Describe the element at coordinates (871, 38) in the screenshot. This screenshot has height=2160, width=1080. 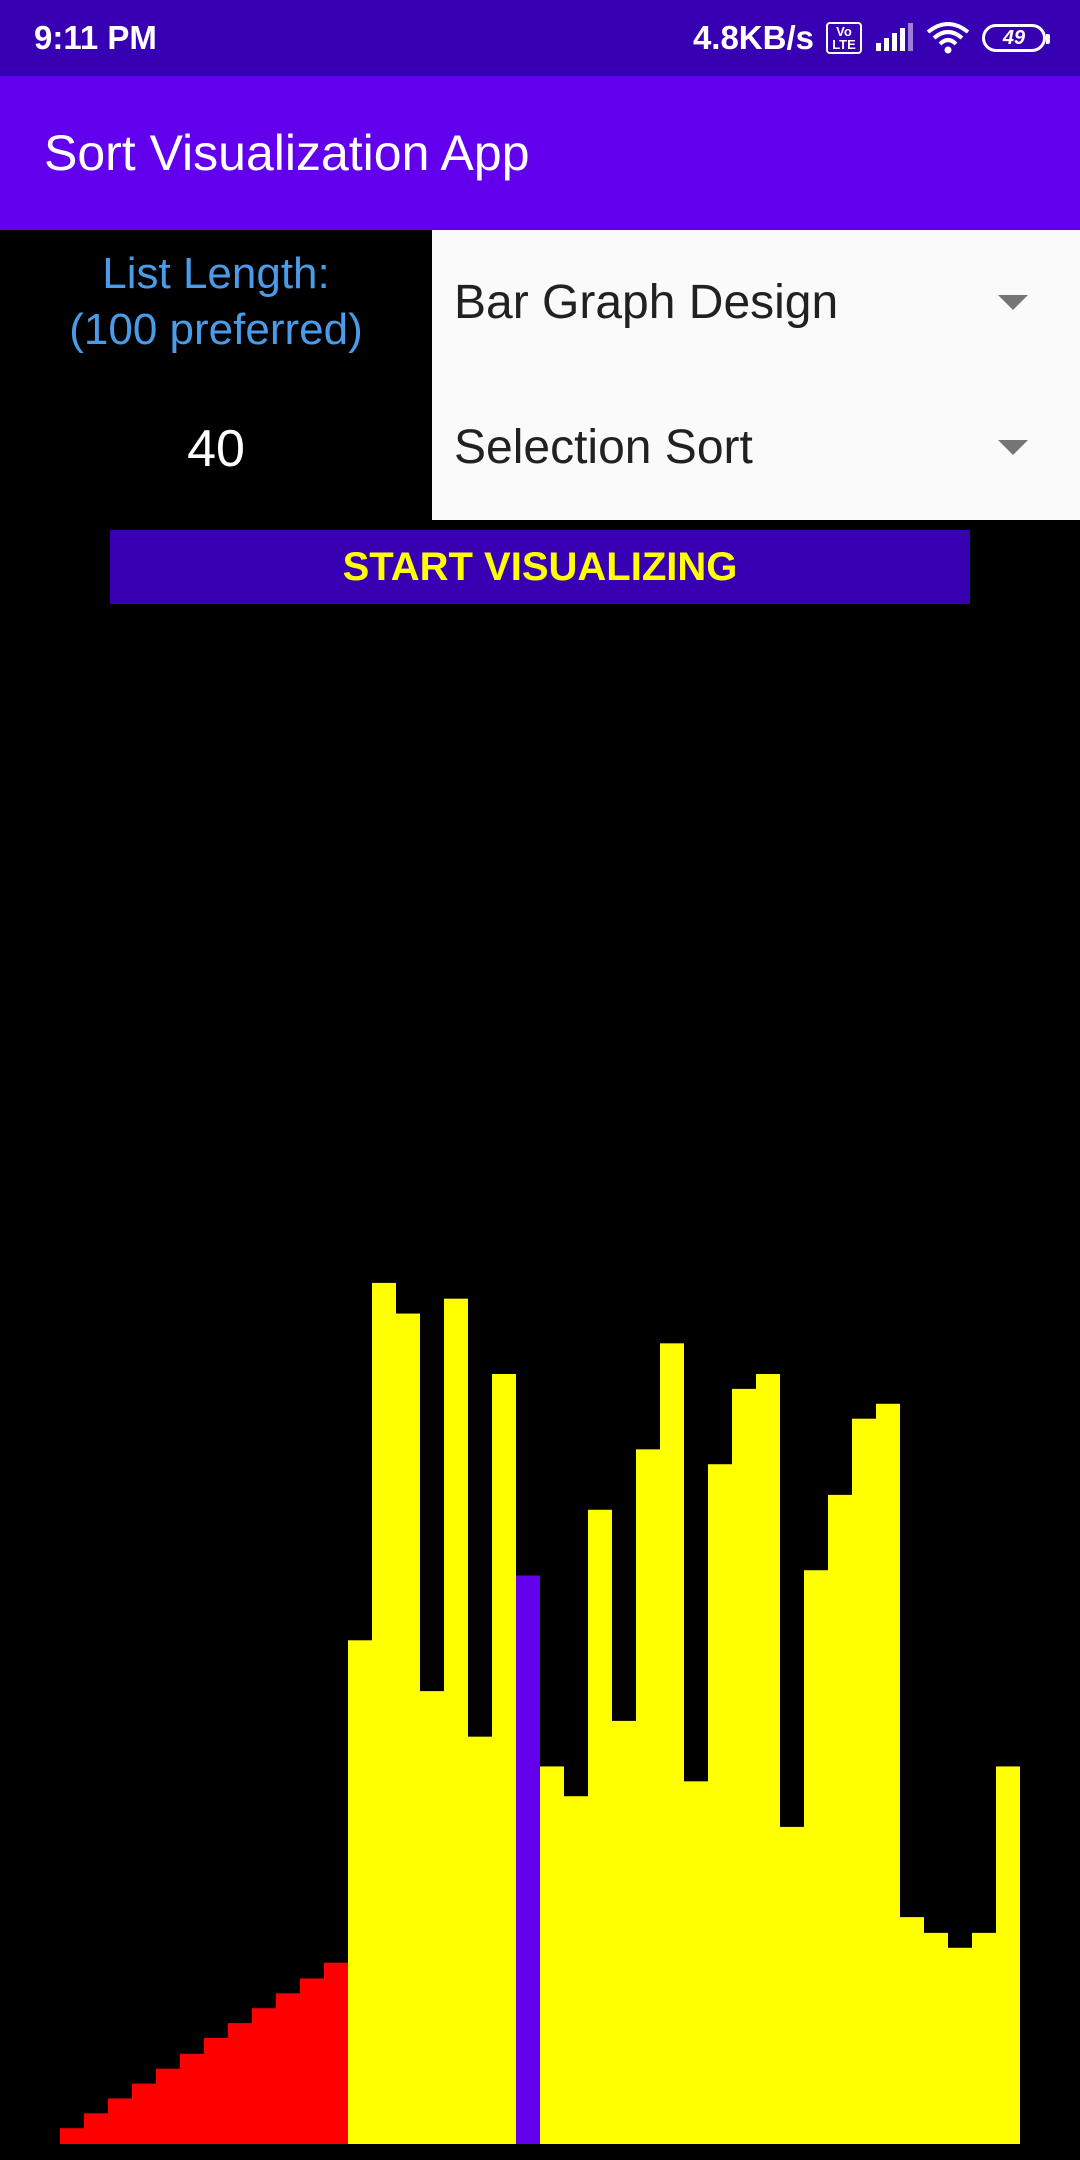
I see `status-icons: 4.8KB/s Vo LTE 49` at that location.